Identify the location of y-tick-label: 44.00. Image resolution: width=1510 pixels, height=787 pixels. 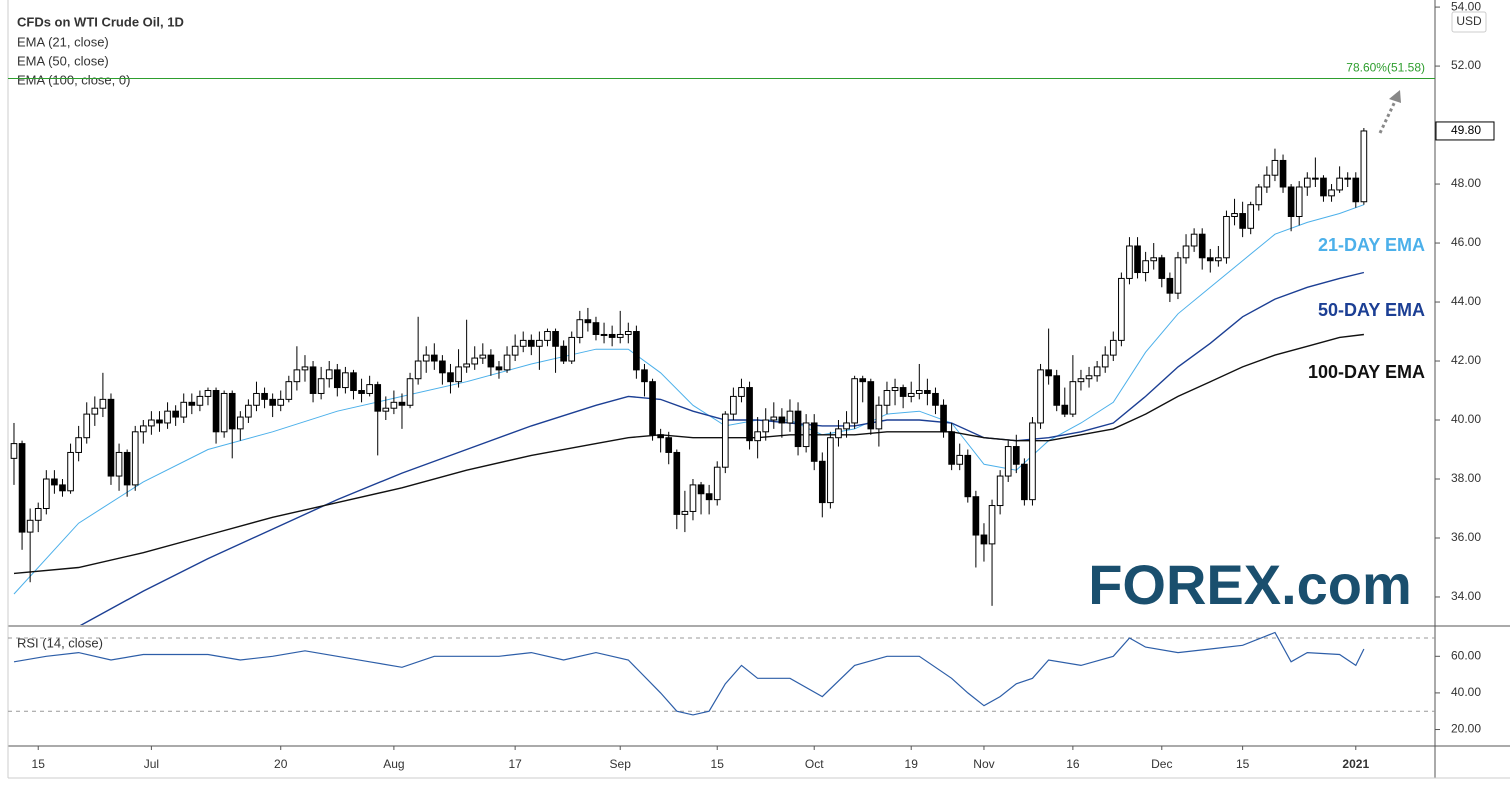
(1466, 301).